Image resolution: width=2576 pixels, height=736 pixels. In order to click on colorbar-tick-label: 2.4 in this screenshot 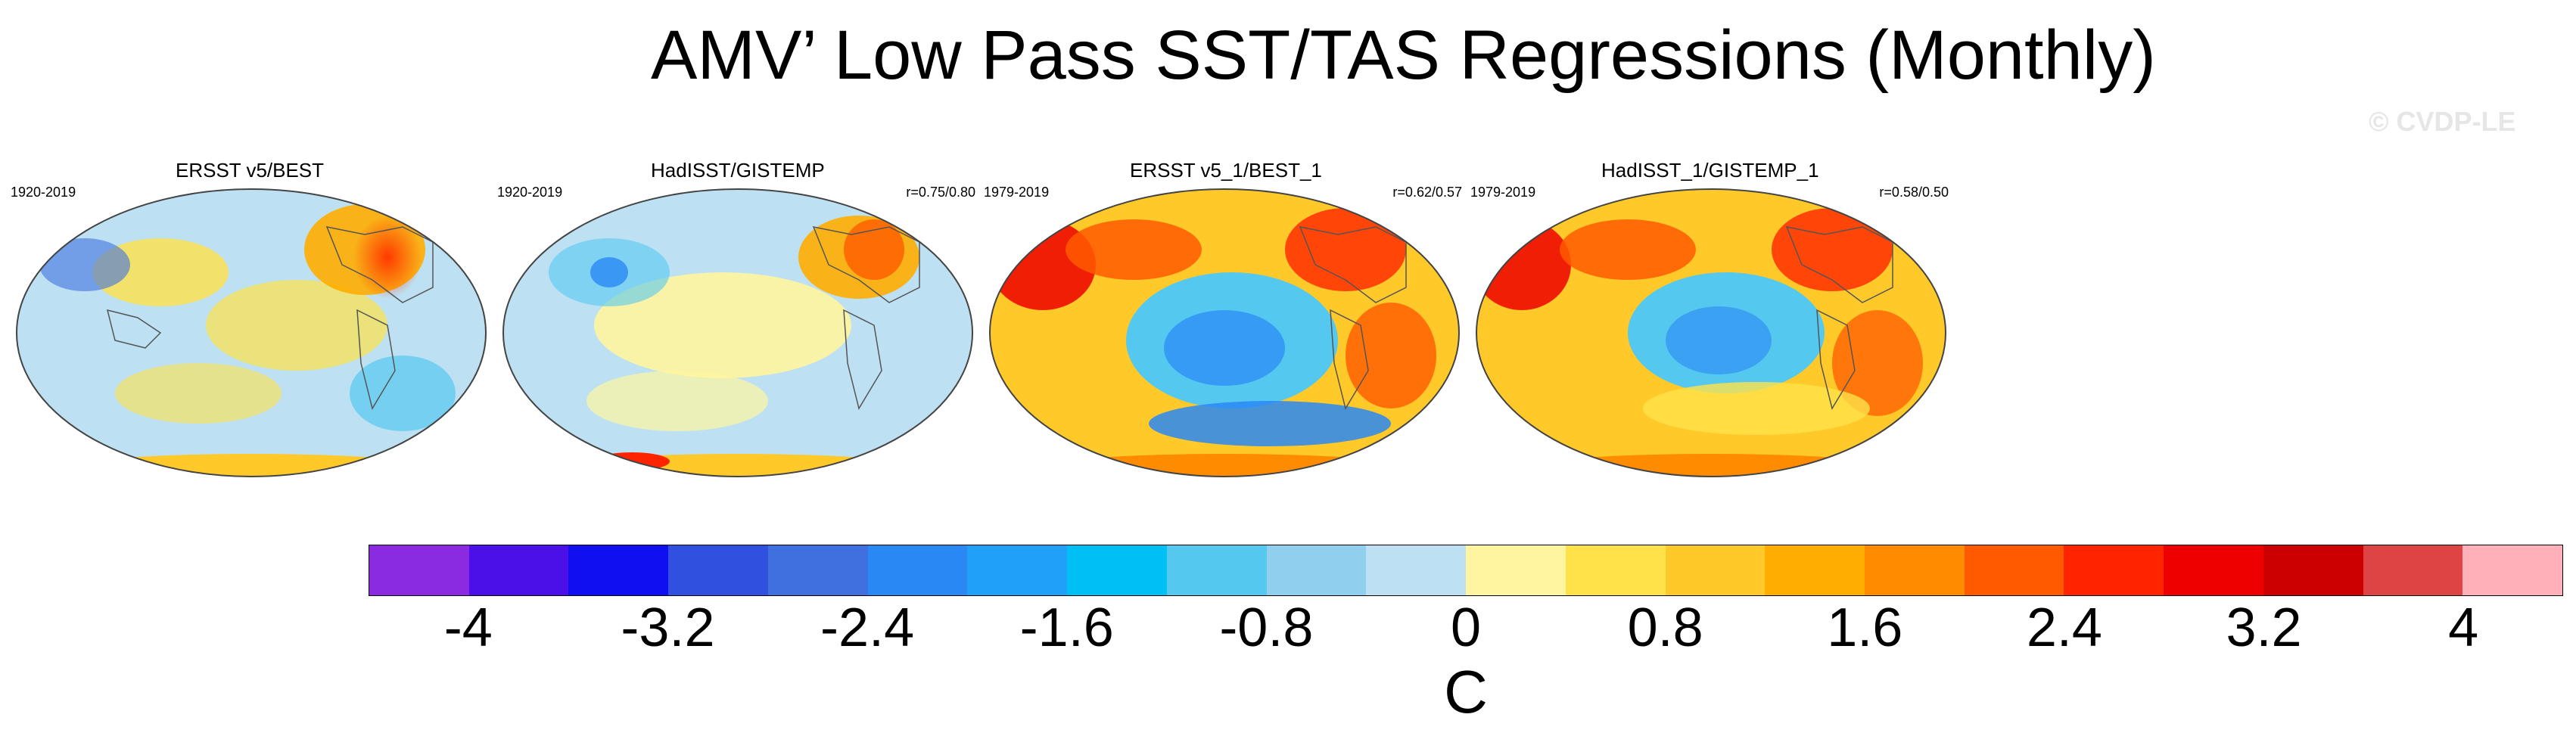, I will do `click(2064, 628)`.